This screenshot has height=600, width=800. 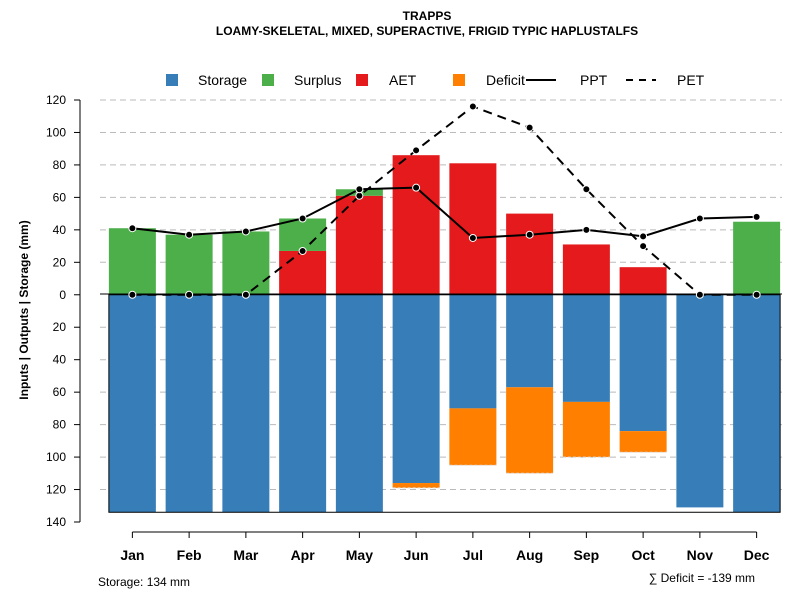 I want to click on x-tick-label: Aug, so click(x=529, y=555).